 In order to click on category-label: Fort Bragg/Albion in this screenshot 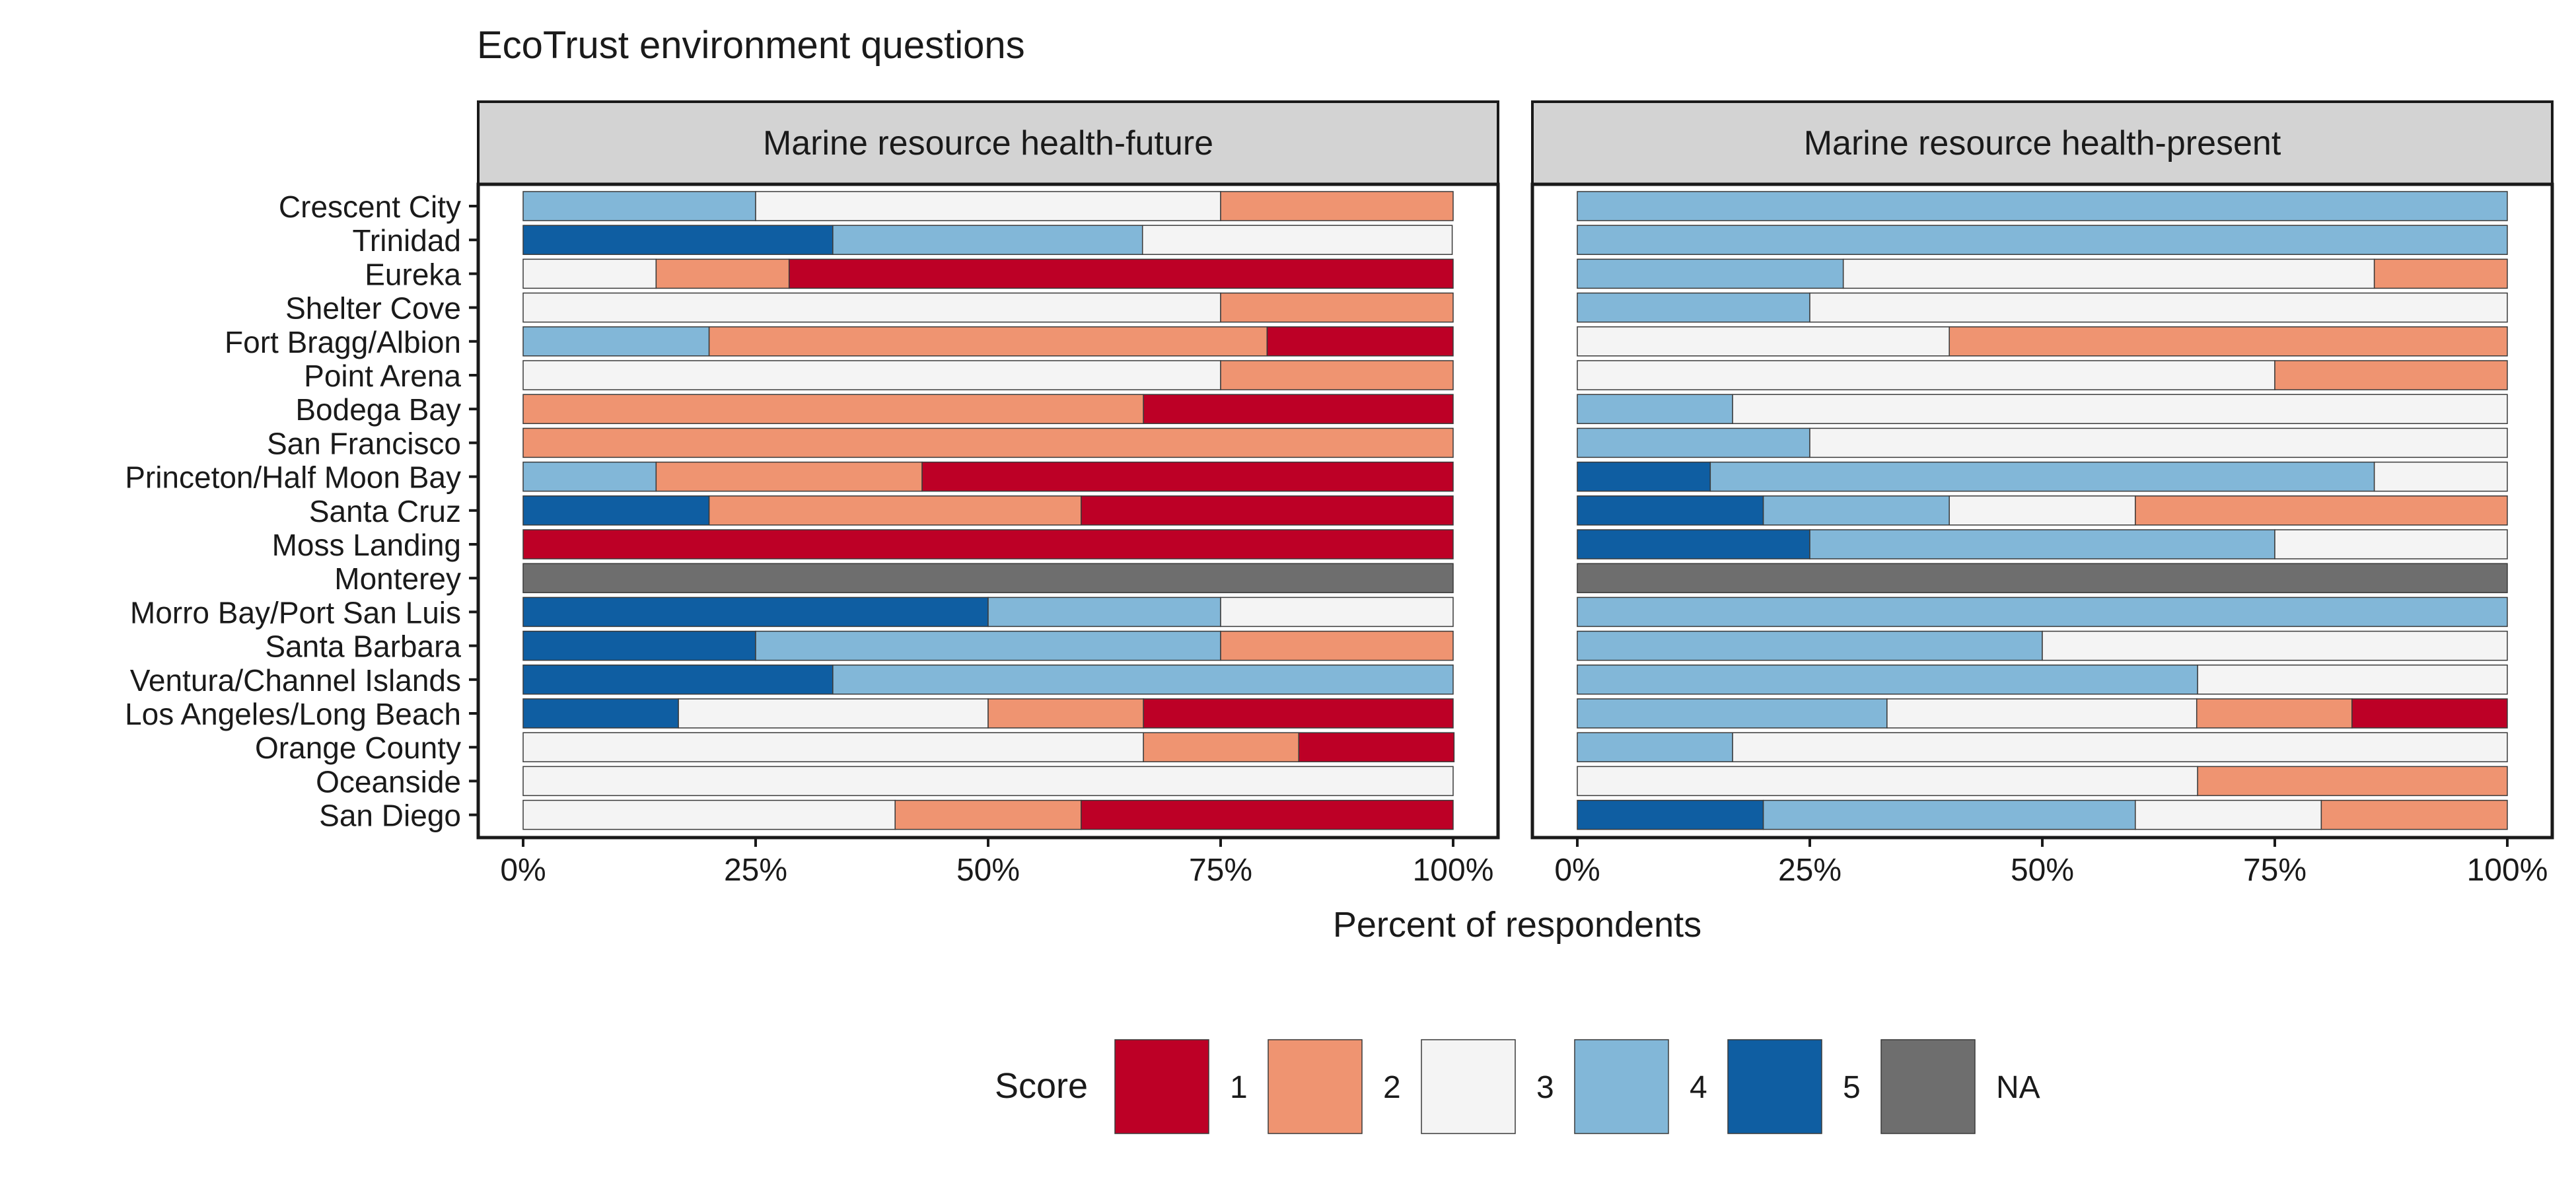, I will do `click(343, 342)`.